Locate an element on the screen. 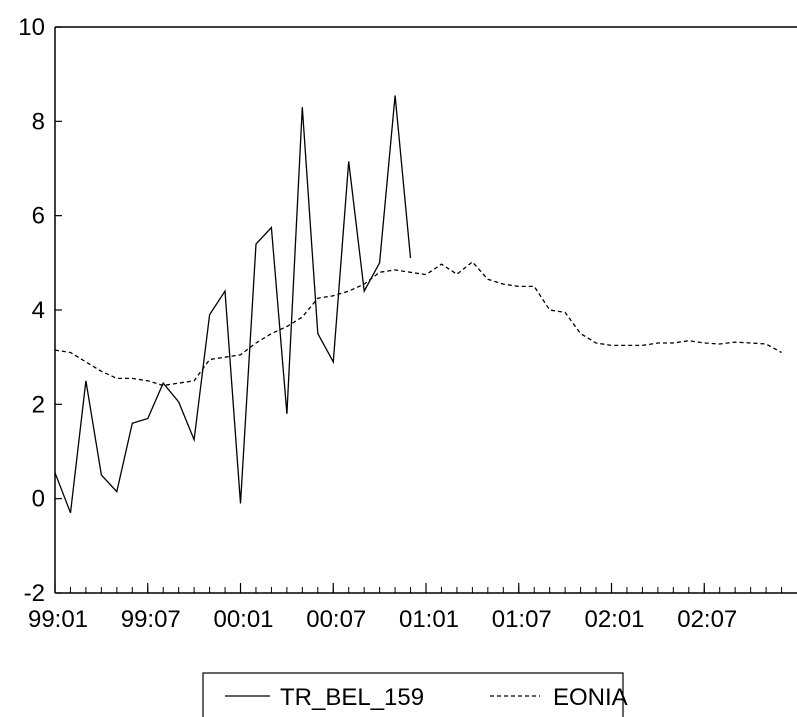 Image resolution: width=797 pixels, height=717 pixels. x-tick-label: 99:01 is located at coordinates (58, 619).